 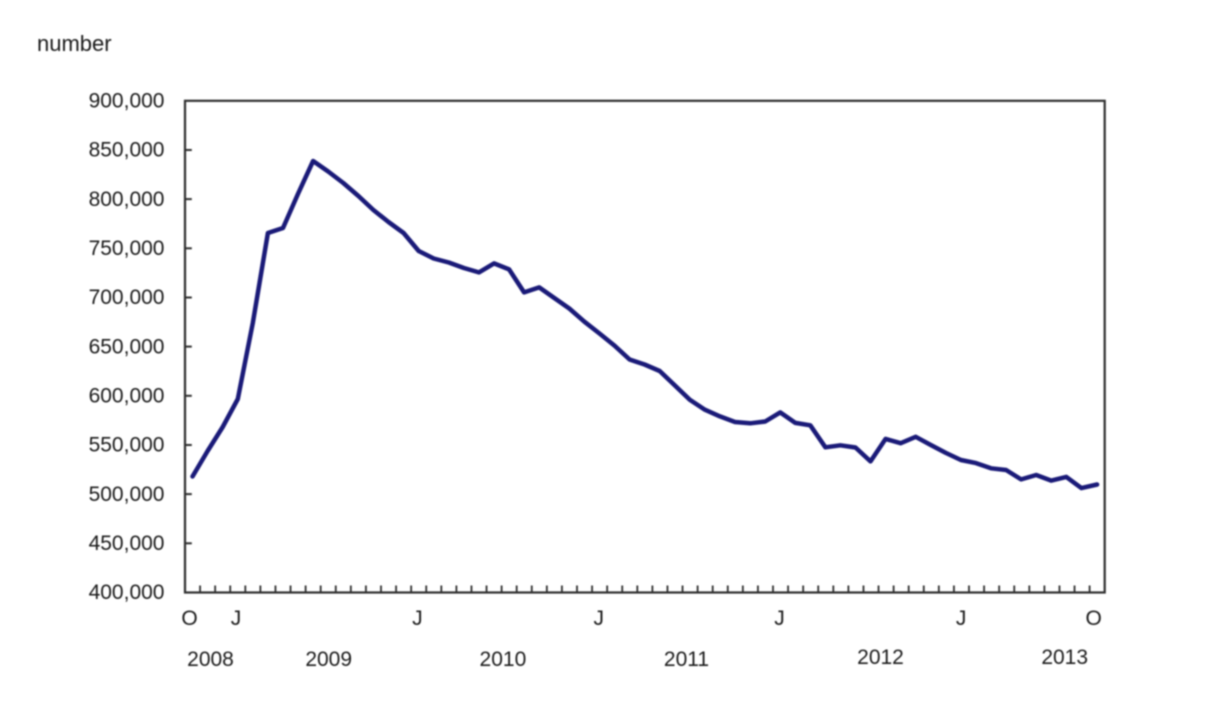 What do you see at coordinates (127, 101) in the screenshot?
I see `svg-text: 900,000` at bounding box center [127, 101].